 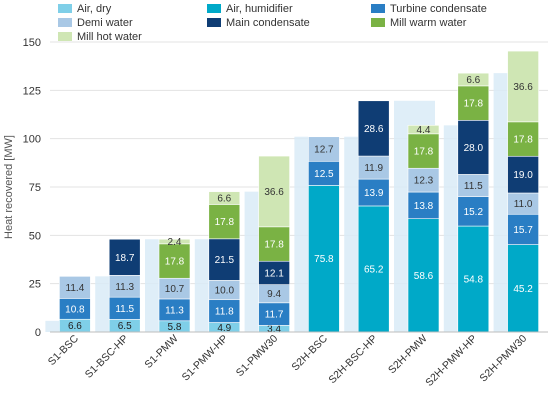 What do you see at coordinates (523, 140) in the screenshot?
I see `data-label-s2h-pmw30-mill-warm-water: 17.8` at bounding box center [523, 140].